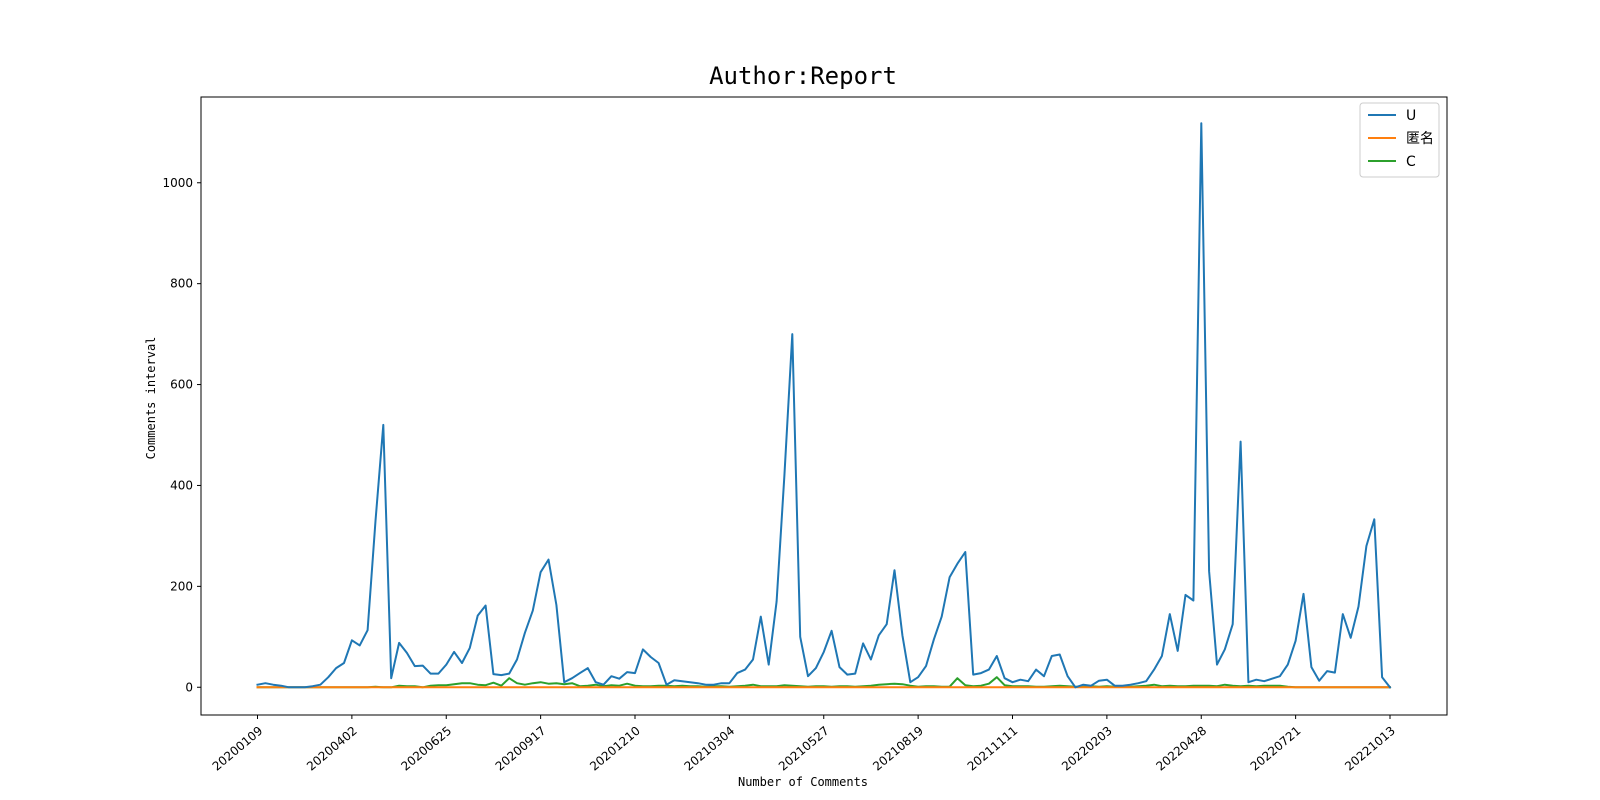  What do you see at coordinates (1276, 749) in the screenshot?
I see `x-tick-label: 20220721` at bounding box center [1276, 749].